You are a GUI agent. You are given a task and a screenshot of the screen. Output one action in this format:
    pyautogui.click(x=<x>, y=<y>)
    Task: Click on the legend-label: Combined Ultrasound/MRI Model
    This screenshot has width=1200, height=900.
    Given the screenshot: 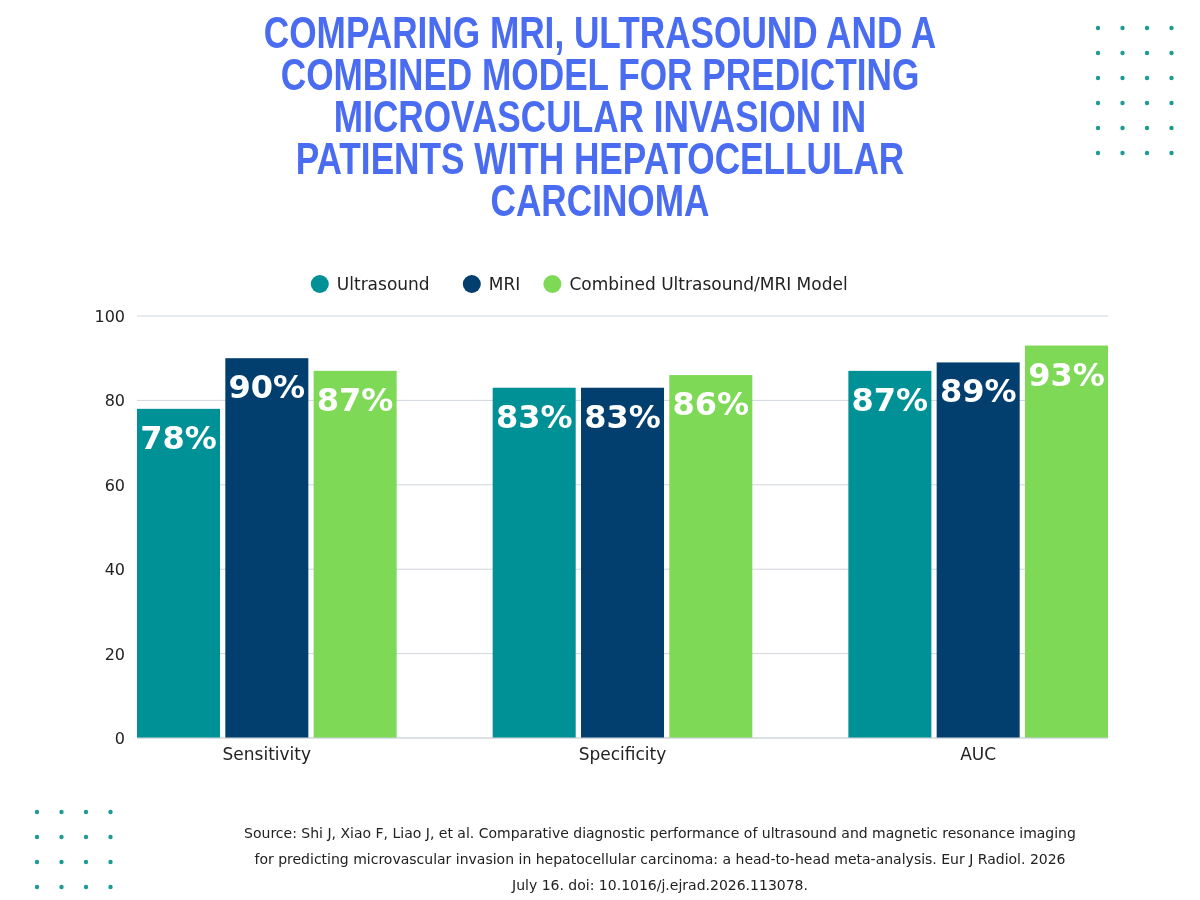 What is the action you would take?
    pyautogui.click(x=708, y=284)
    